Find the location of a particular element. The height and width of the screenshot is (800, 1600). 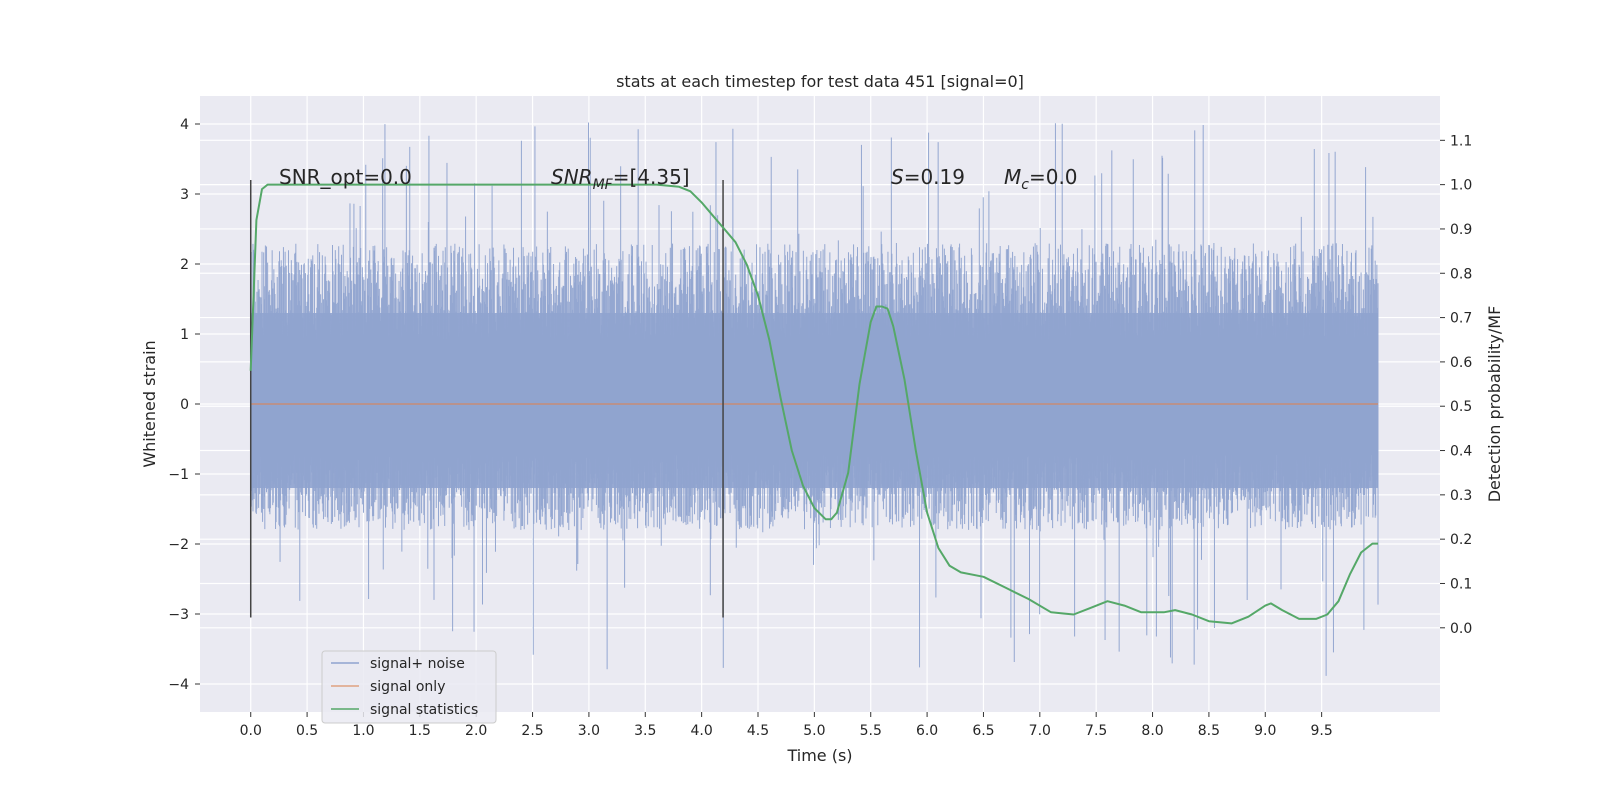

y2-tick-label: 0.2 is located at coordinates (1461, 540).